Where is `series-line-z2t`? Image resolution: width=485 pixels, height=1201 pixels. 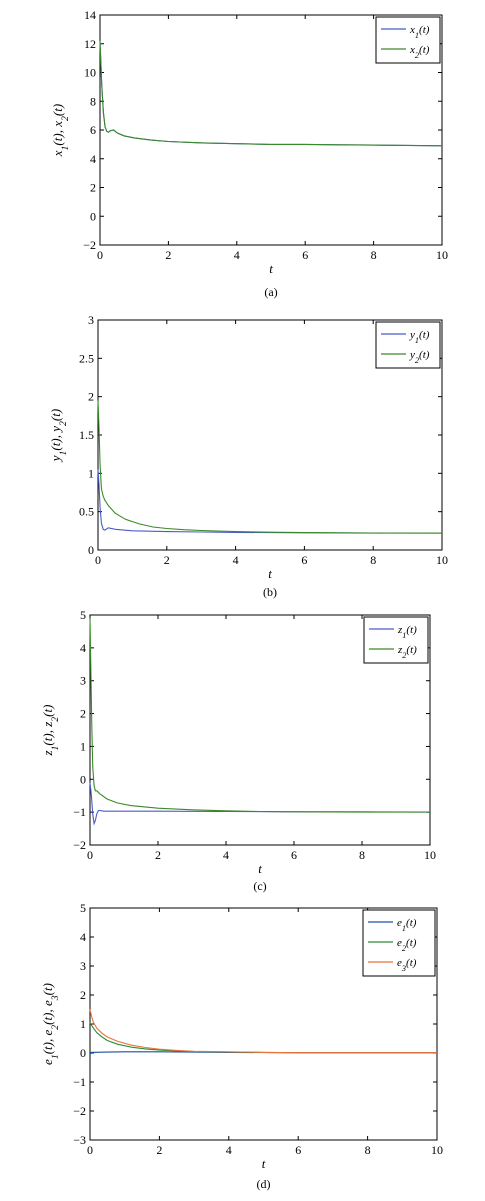 series-line-z2t is located at coordinates (259, 715).